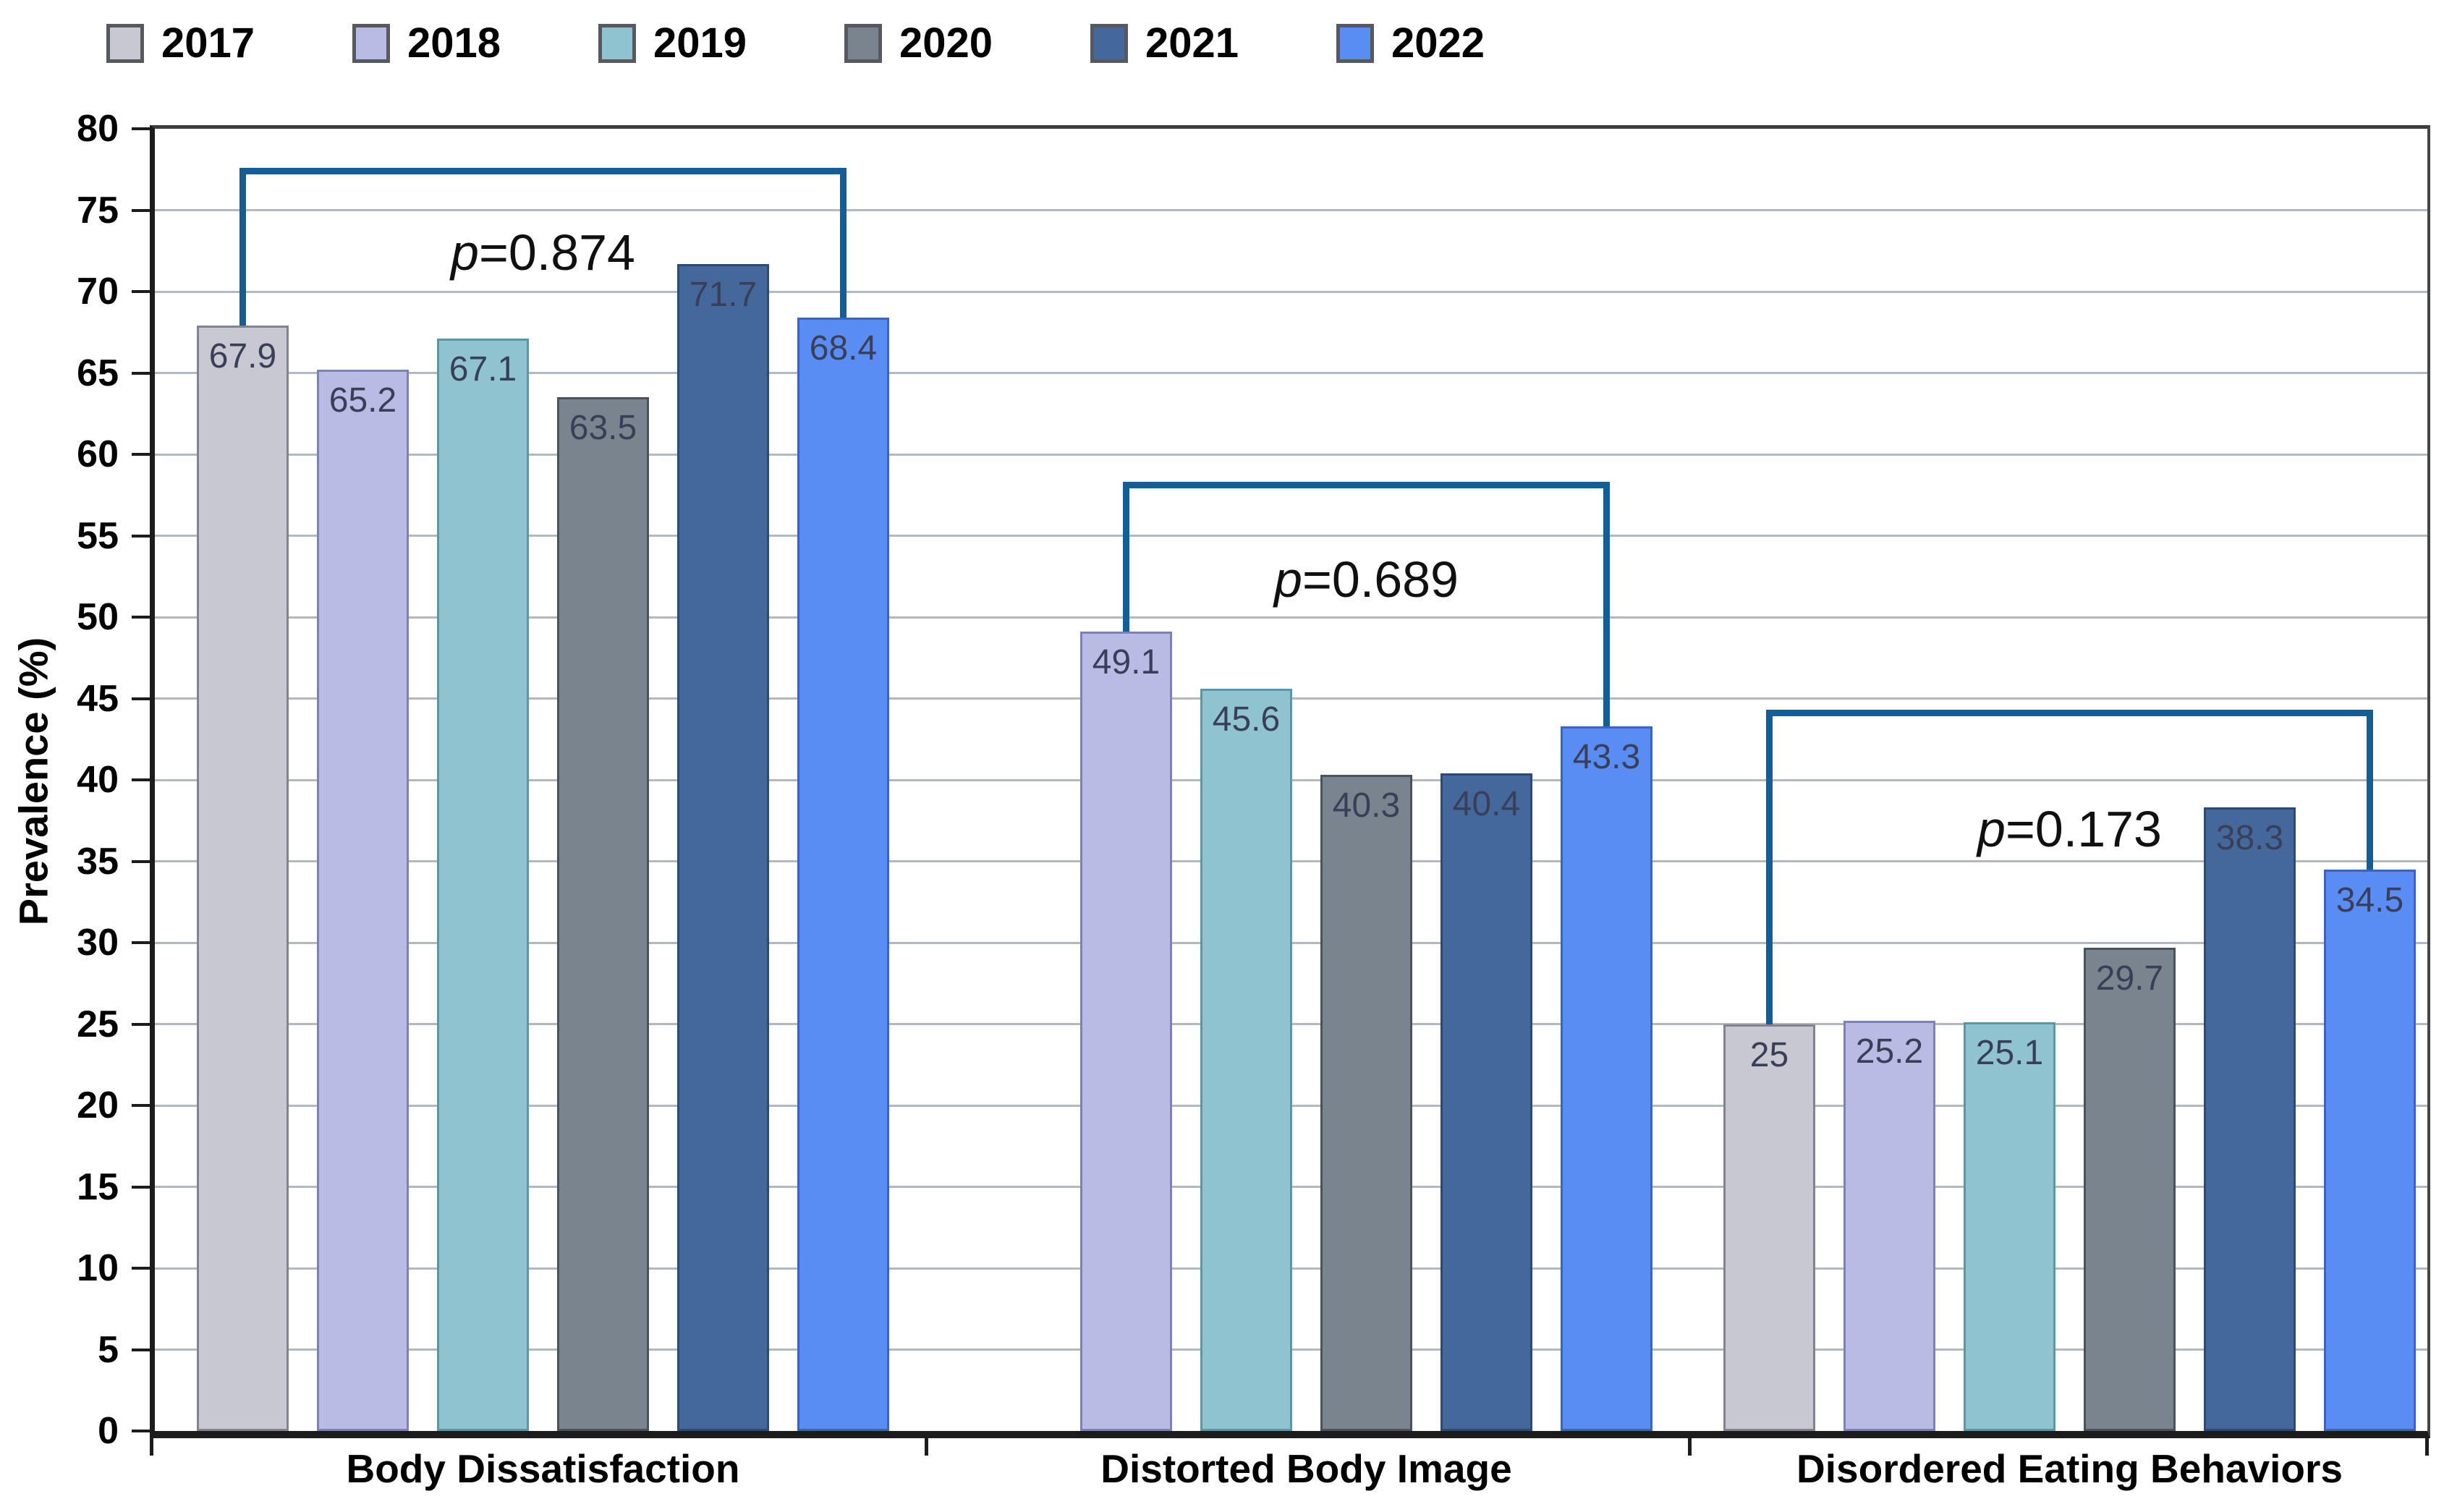 This screenshot has height=1512, width=2444. What do you see at coordinates (483, 369) in the screenshot?
I see `bar-value-label: 67.1` at bounding box center [483, 369].